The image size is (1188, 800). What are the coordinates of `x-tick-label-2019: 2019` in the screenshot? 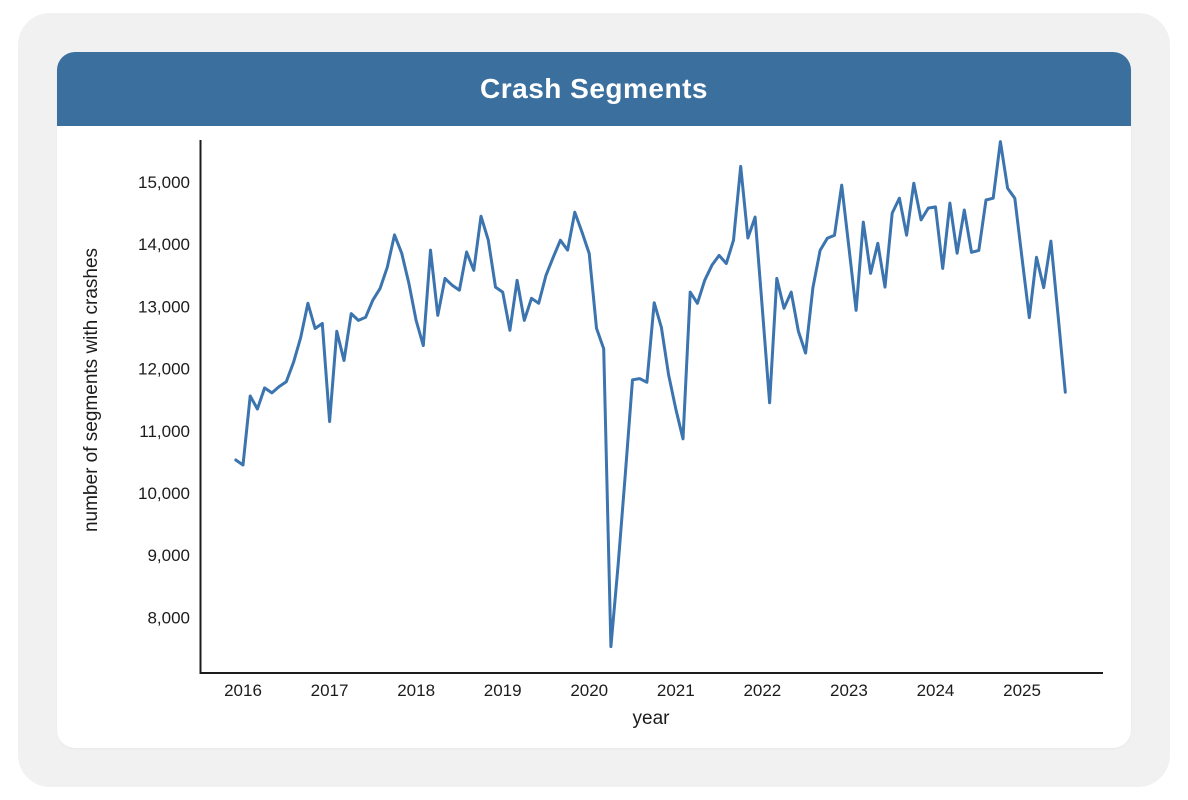 It's located at (503, 690).